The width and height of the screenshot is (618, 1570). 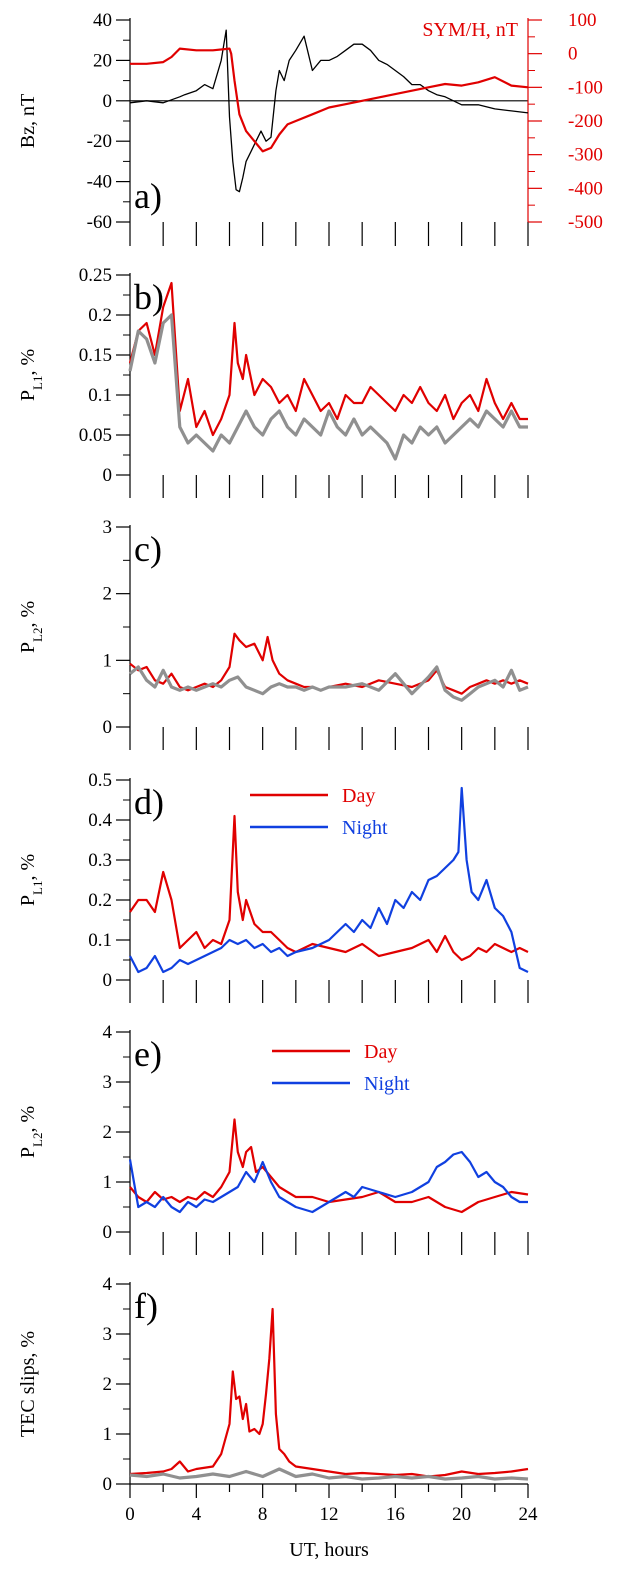 I want to click on y-axis-title: Bz, nT, so click(x=28, y=121).